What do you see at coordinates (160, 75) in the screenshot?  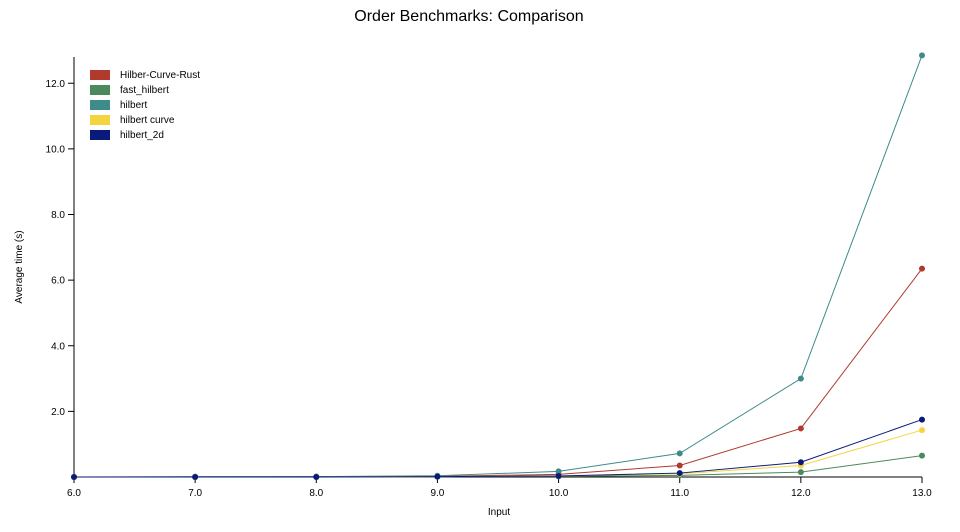 I see `legend-label-hilber-curve-rust: Hilber-Curve-Rust` at bounding box center [160, 75].